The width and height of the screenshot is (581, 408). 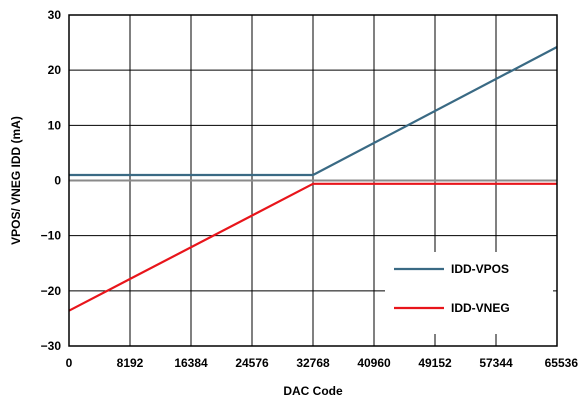 I want to click on x-tick-label: 8192, so click(x=130, y=363).